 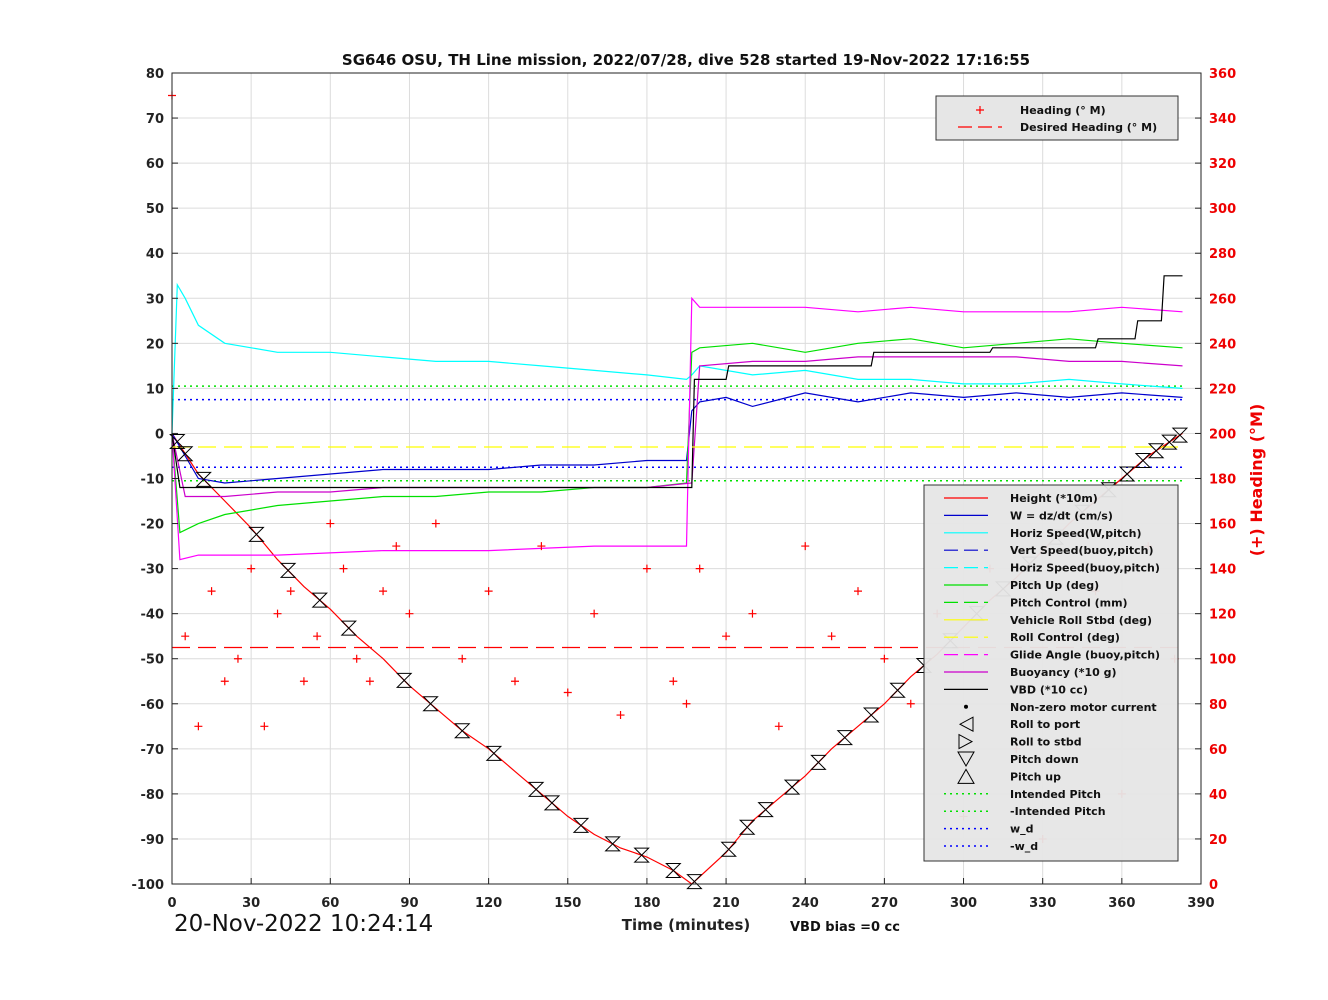 What do you see at coordinates (567, 903) in the screenshot?
I see `x-tick-label: 150` at bounding box center [567, 903].